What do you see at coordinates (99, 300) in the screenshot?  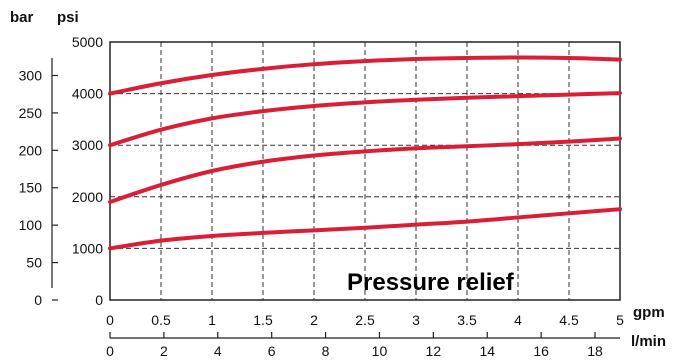 I see `y-tick-psi: 0` at bounding box center [99, 300].